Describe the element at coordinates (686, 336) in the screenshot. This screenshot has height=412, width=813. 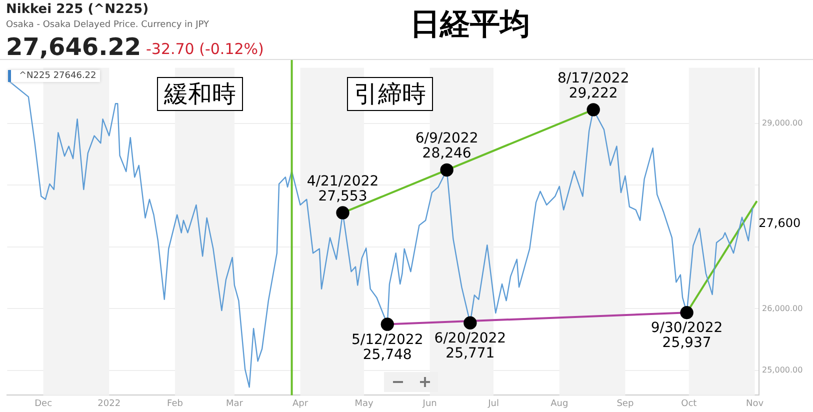
I see `annotation: 9/30/2022 25,937` at that location.